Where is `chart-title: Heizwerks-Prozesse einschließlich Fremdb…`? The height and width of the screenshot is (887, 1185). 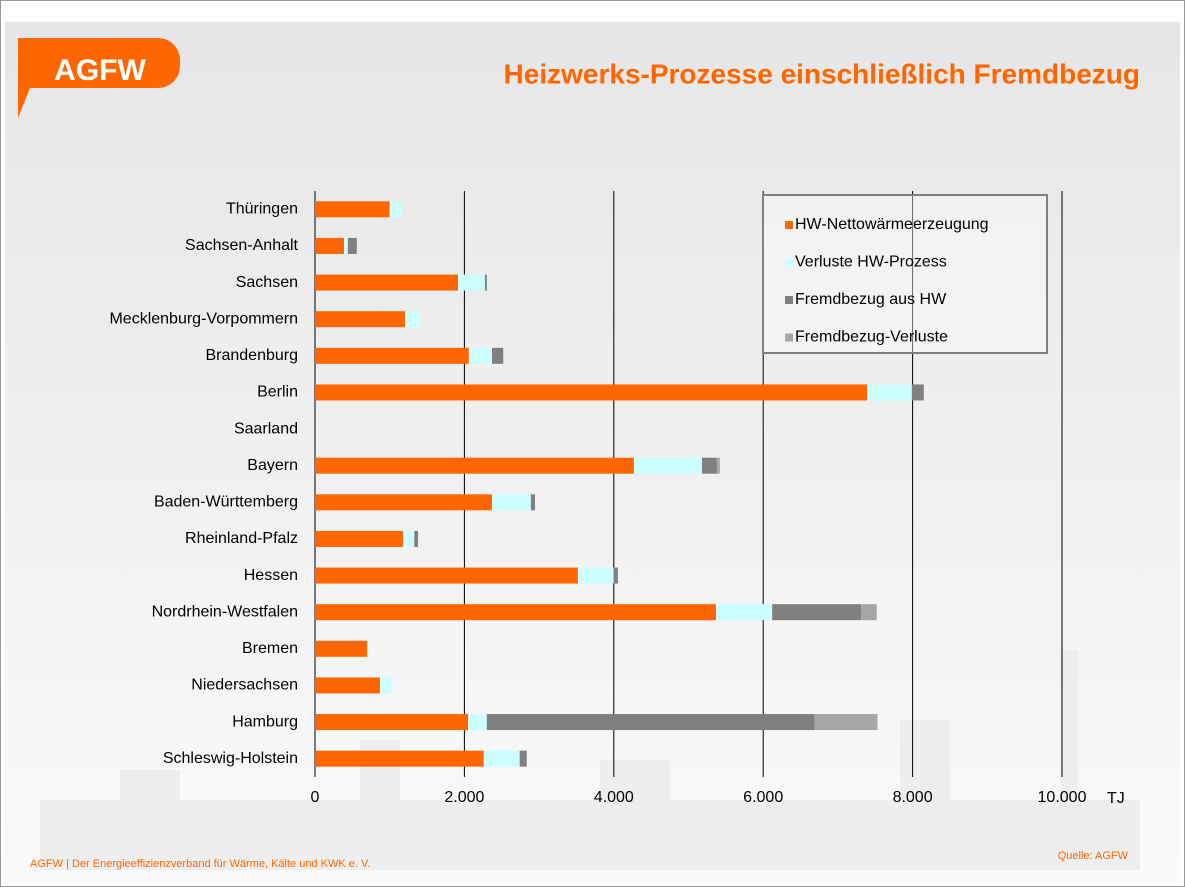
chart-title: Heizwerks-Prozesse einschließlich Fremdb… is located at coordinates (822, 73).